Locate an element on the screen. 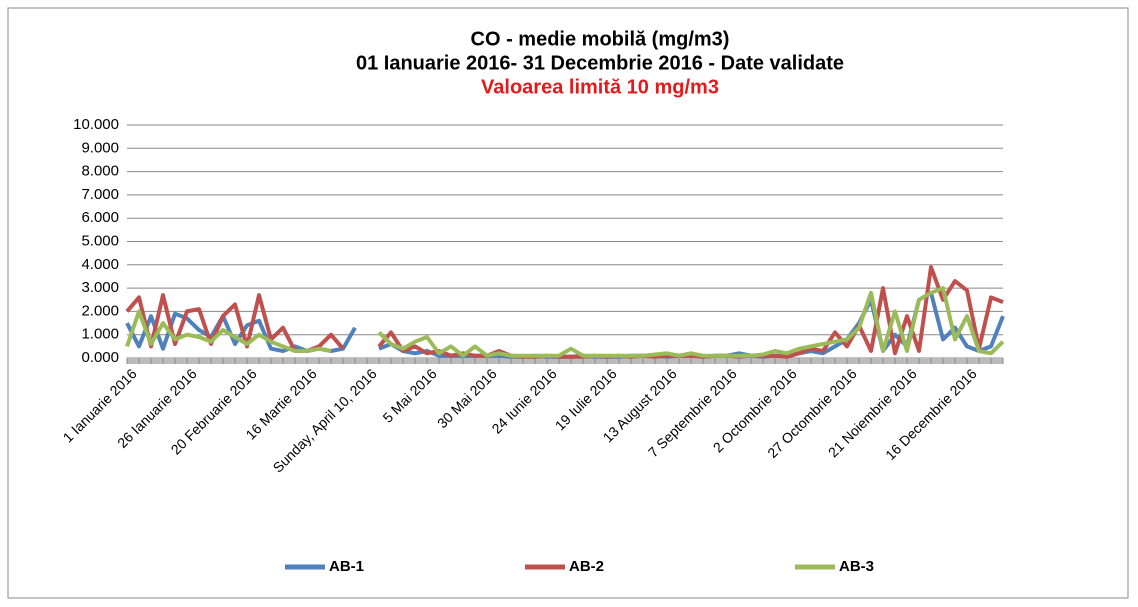  legend-label: AB-3 is located at coordinates (856, 566).